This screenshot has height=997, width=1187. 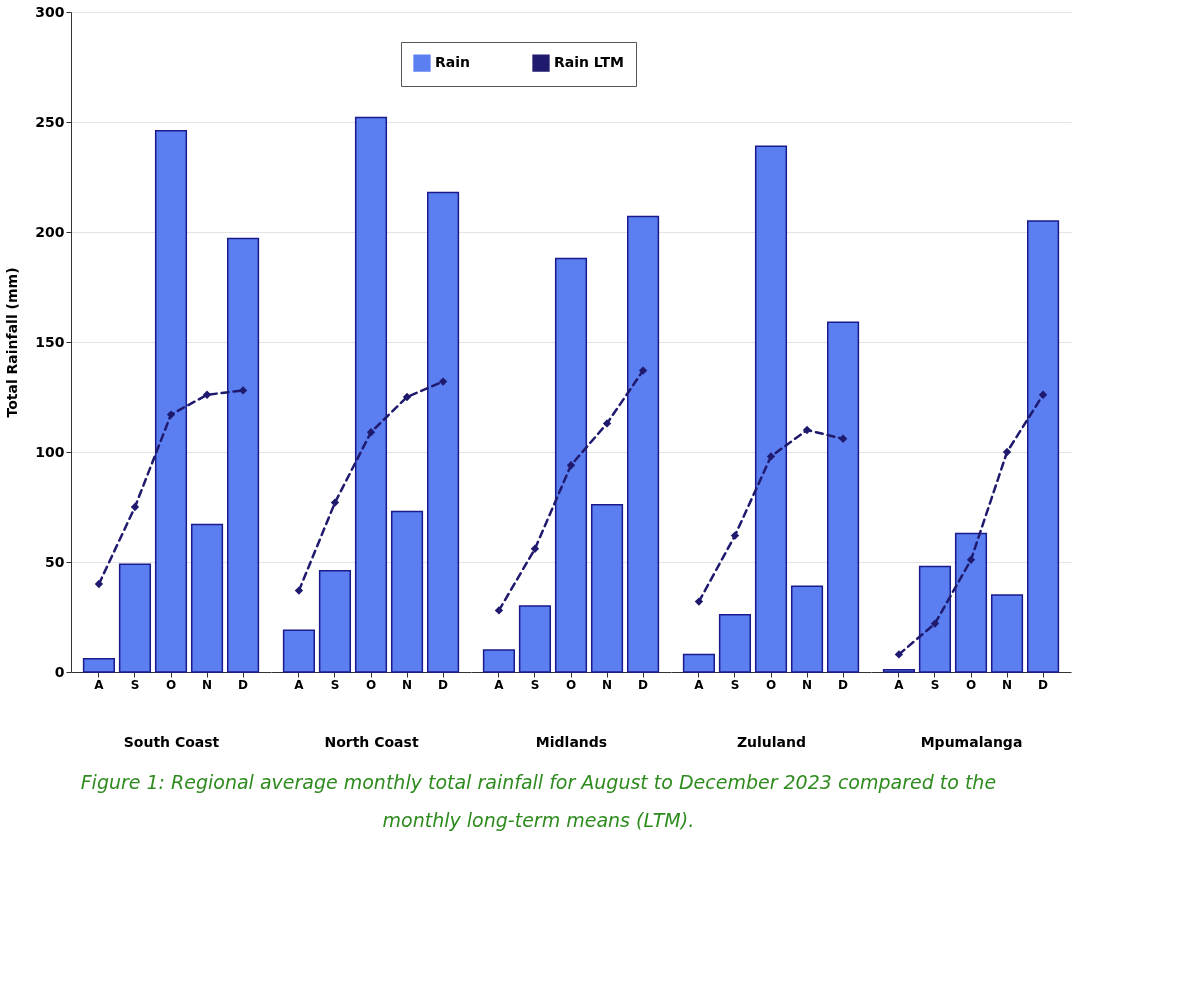 What do you see at coordinates (55, 561) in the screenshot?
I see `y-tick-label: 50` at bounding box center [55, 561].